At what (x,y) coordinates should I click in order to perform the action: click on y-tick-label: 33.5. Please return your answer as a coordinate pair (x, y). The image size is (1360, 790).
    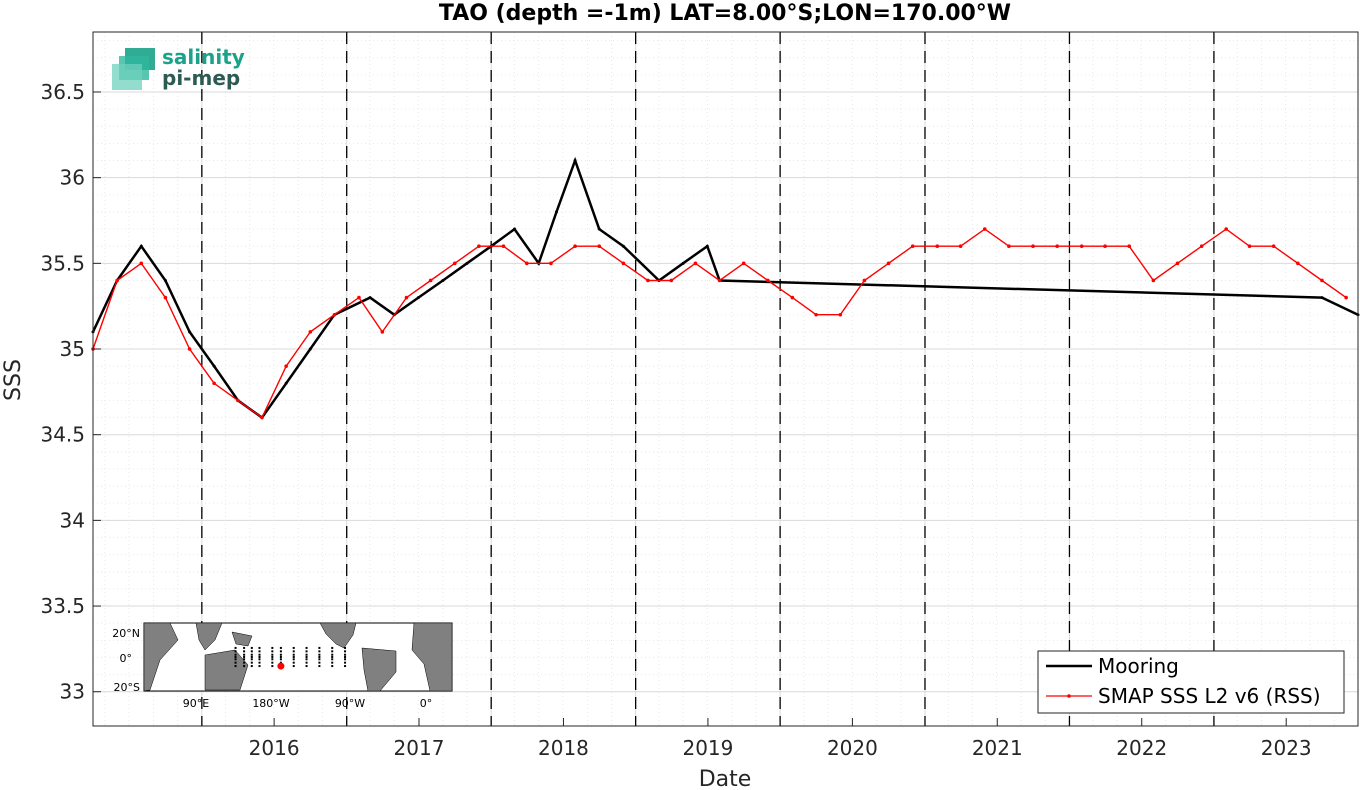
    Looking at the image, I should click on (62, 606).